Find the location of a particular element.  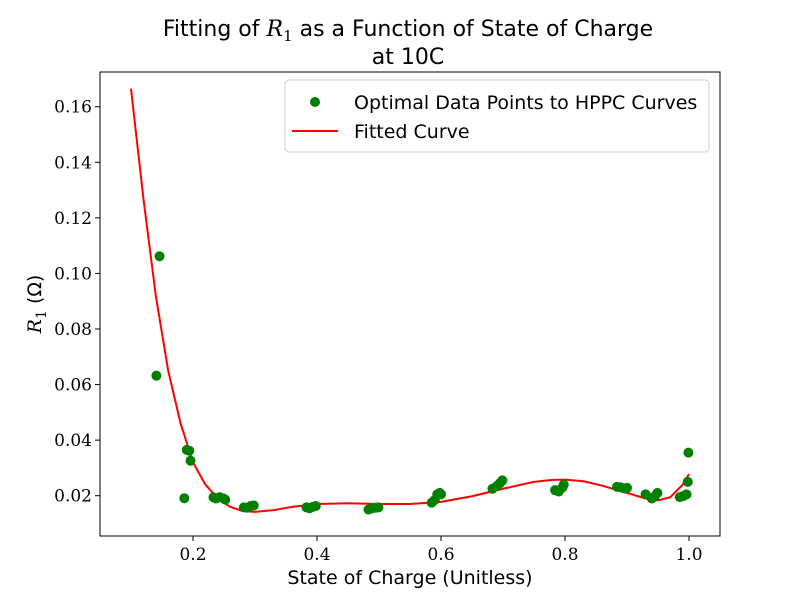

y-axis-label-sub: 1 is located at coordinates (42, 314).